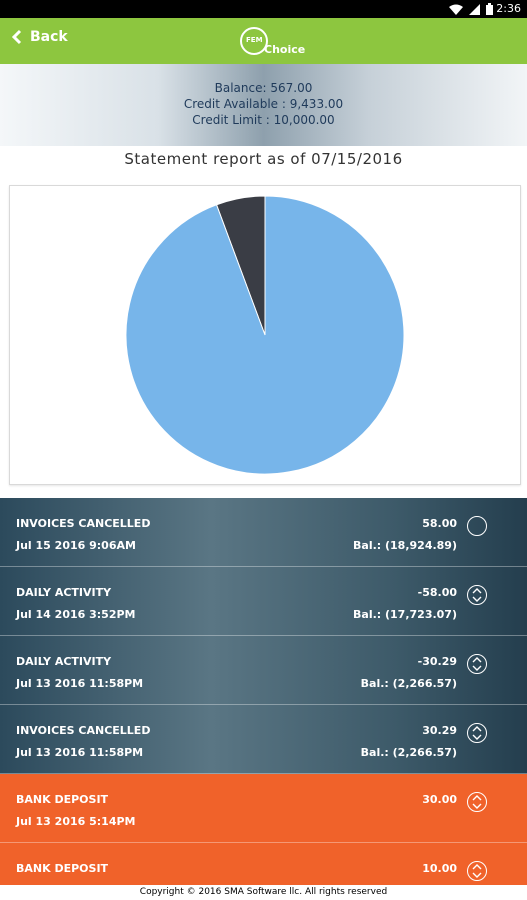 This screenshot has height=900, width=527. Describe the element at coordinates (17, 37) in the screenshot. I see `chevron-left-icon` at that location.